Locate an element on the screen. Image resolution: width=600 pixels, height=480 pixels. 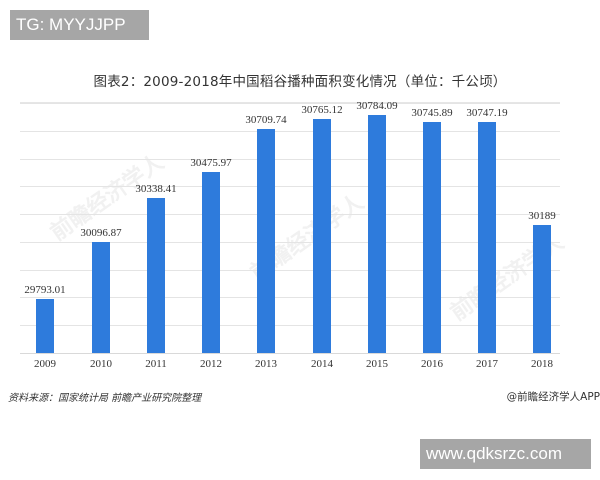
x-tick-label: 2017 is located at coordinates (487, 364).